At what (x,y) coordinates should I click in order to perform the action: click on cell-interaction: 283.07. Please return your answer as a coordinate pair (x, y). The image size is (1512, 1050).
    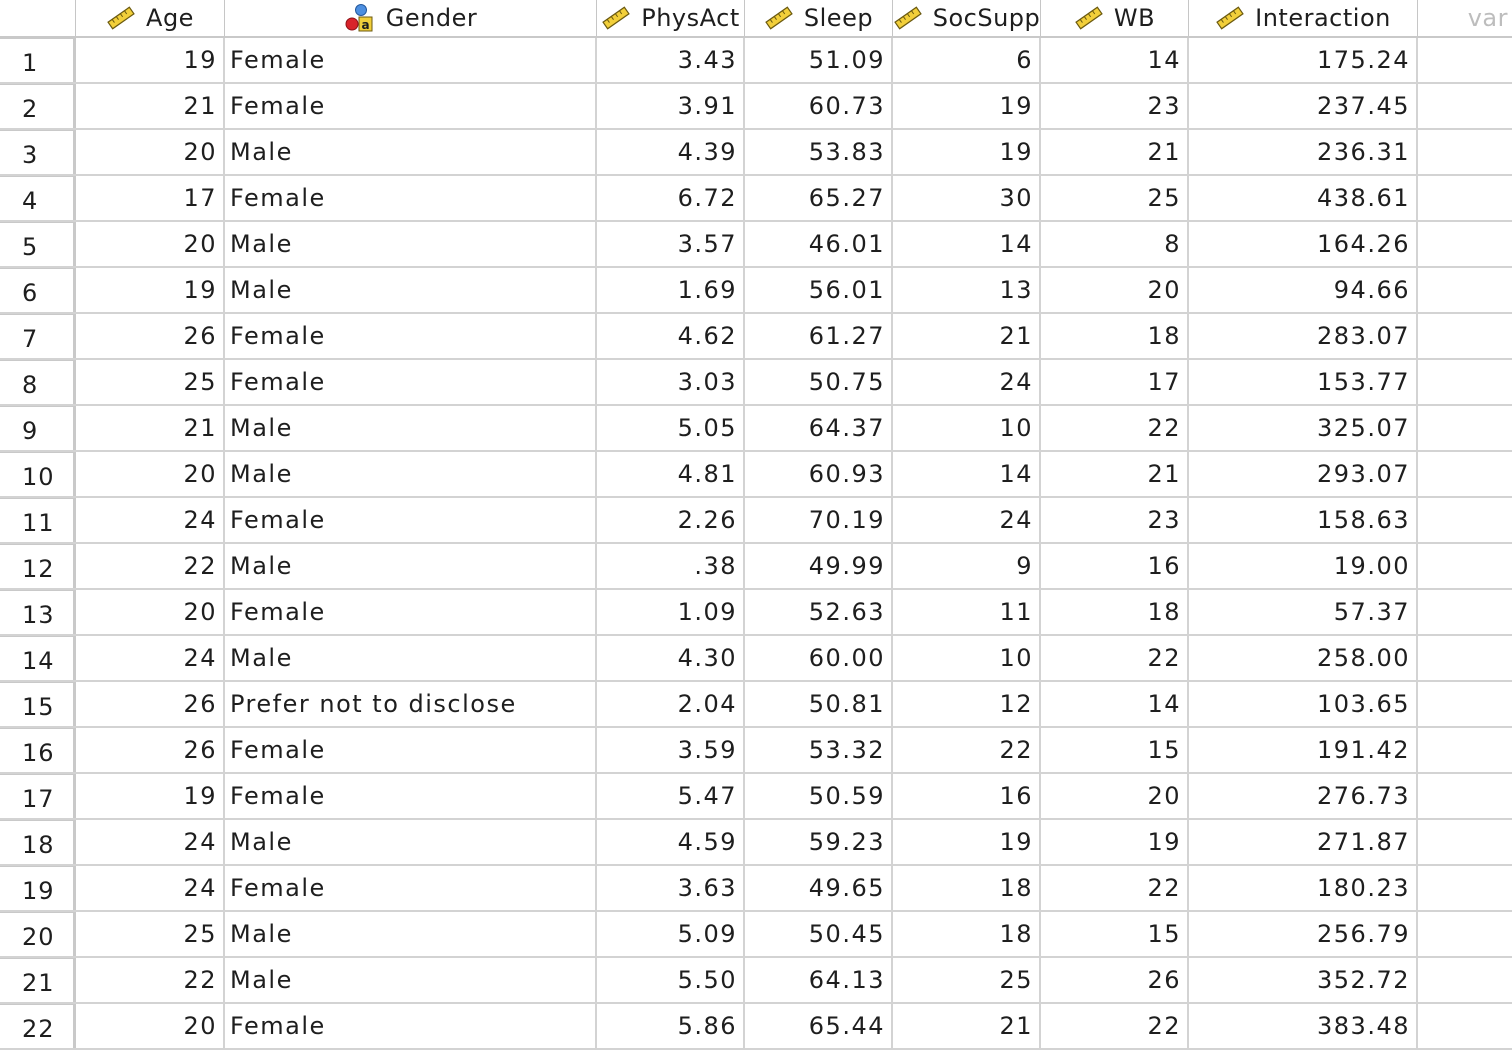
    Looking at the image, I should click on (1303, 336).